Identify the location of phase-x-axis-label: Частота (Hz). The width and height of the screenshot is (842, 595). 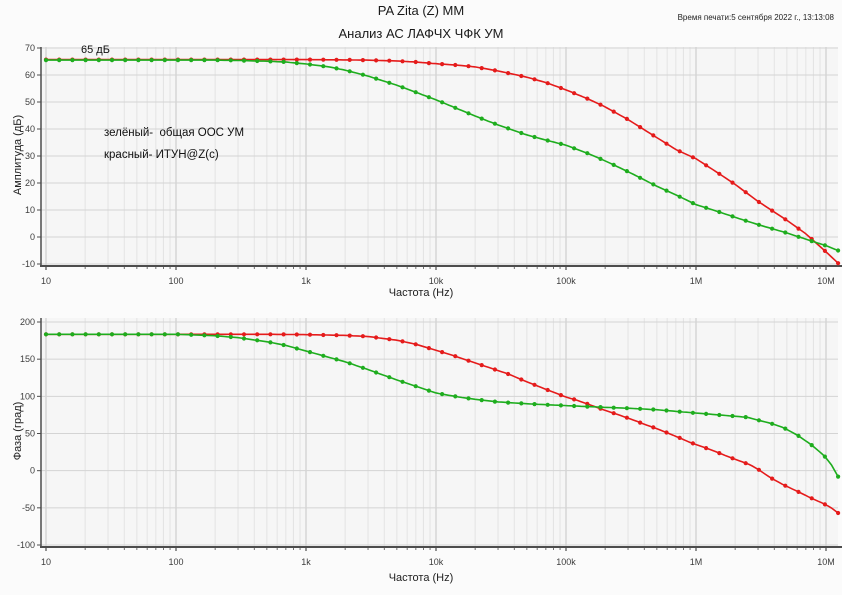
(421, 578).